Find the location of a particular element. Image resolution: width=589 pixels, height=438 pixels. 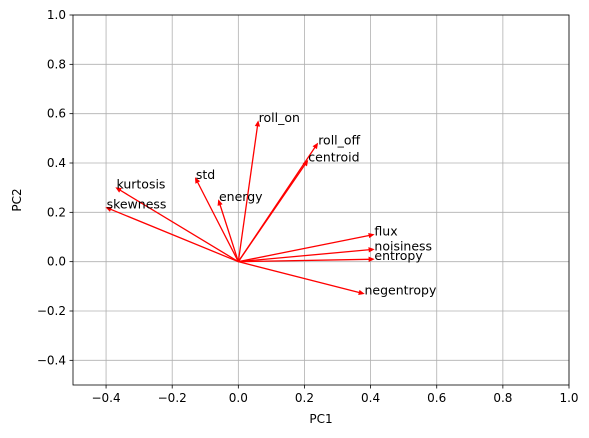

y-tick-label: −0.4 is located at coordinates (51, 360).